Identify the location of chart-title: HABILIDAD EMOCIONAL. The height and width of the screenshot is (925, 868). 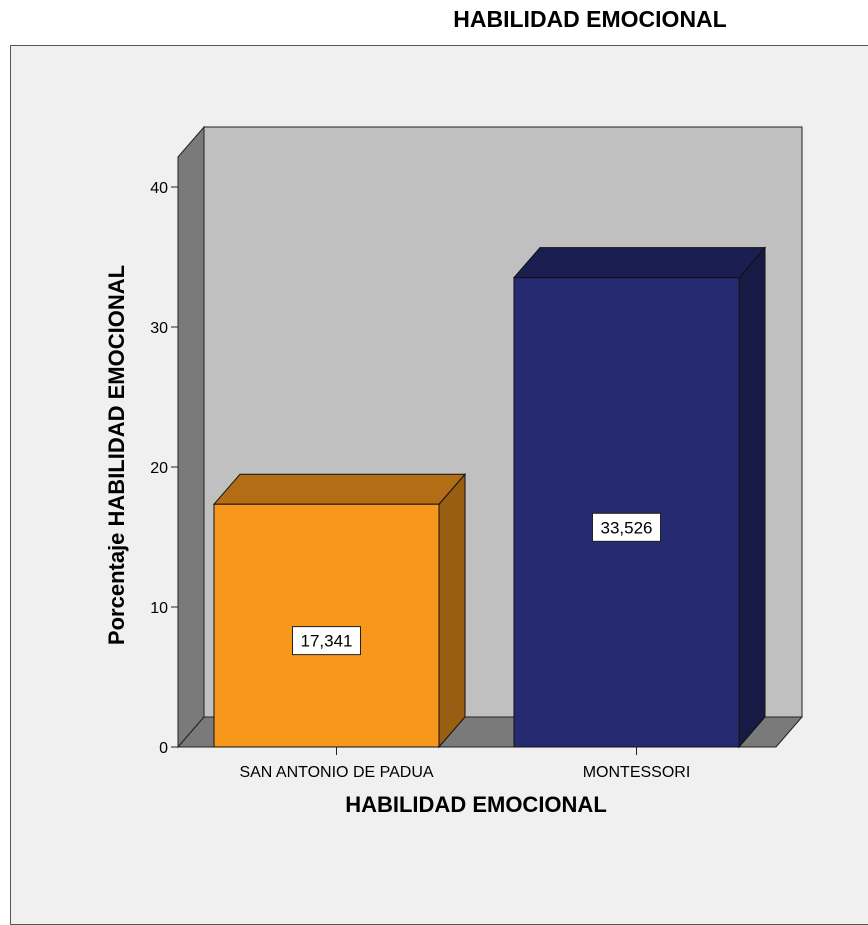
(590, 19).